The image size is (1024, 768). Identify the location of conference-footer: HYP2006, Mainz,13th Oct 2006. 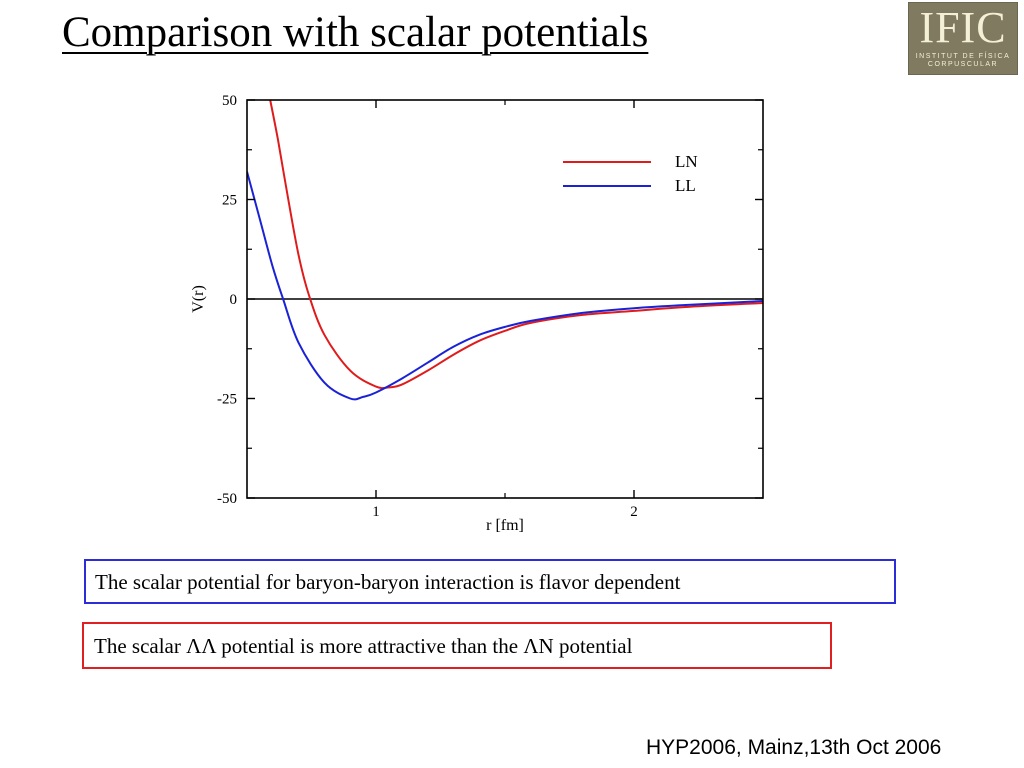
(794, 747).